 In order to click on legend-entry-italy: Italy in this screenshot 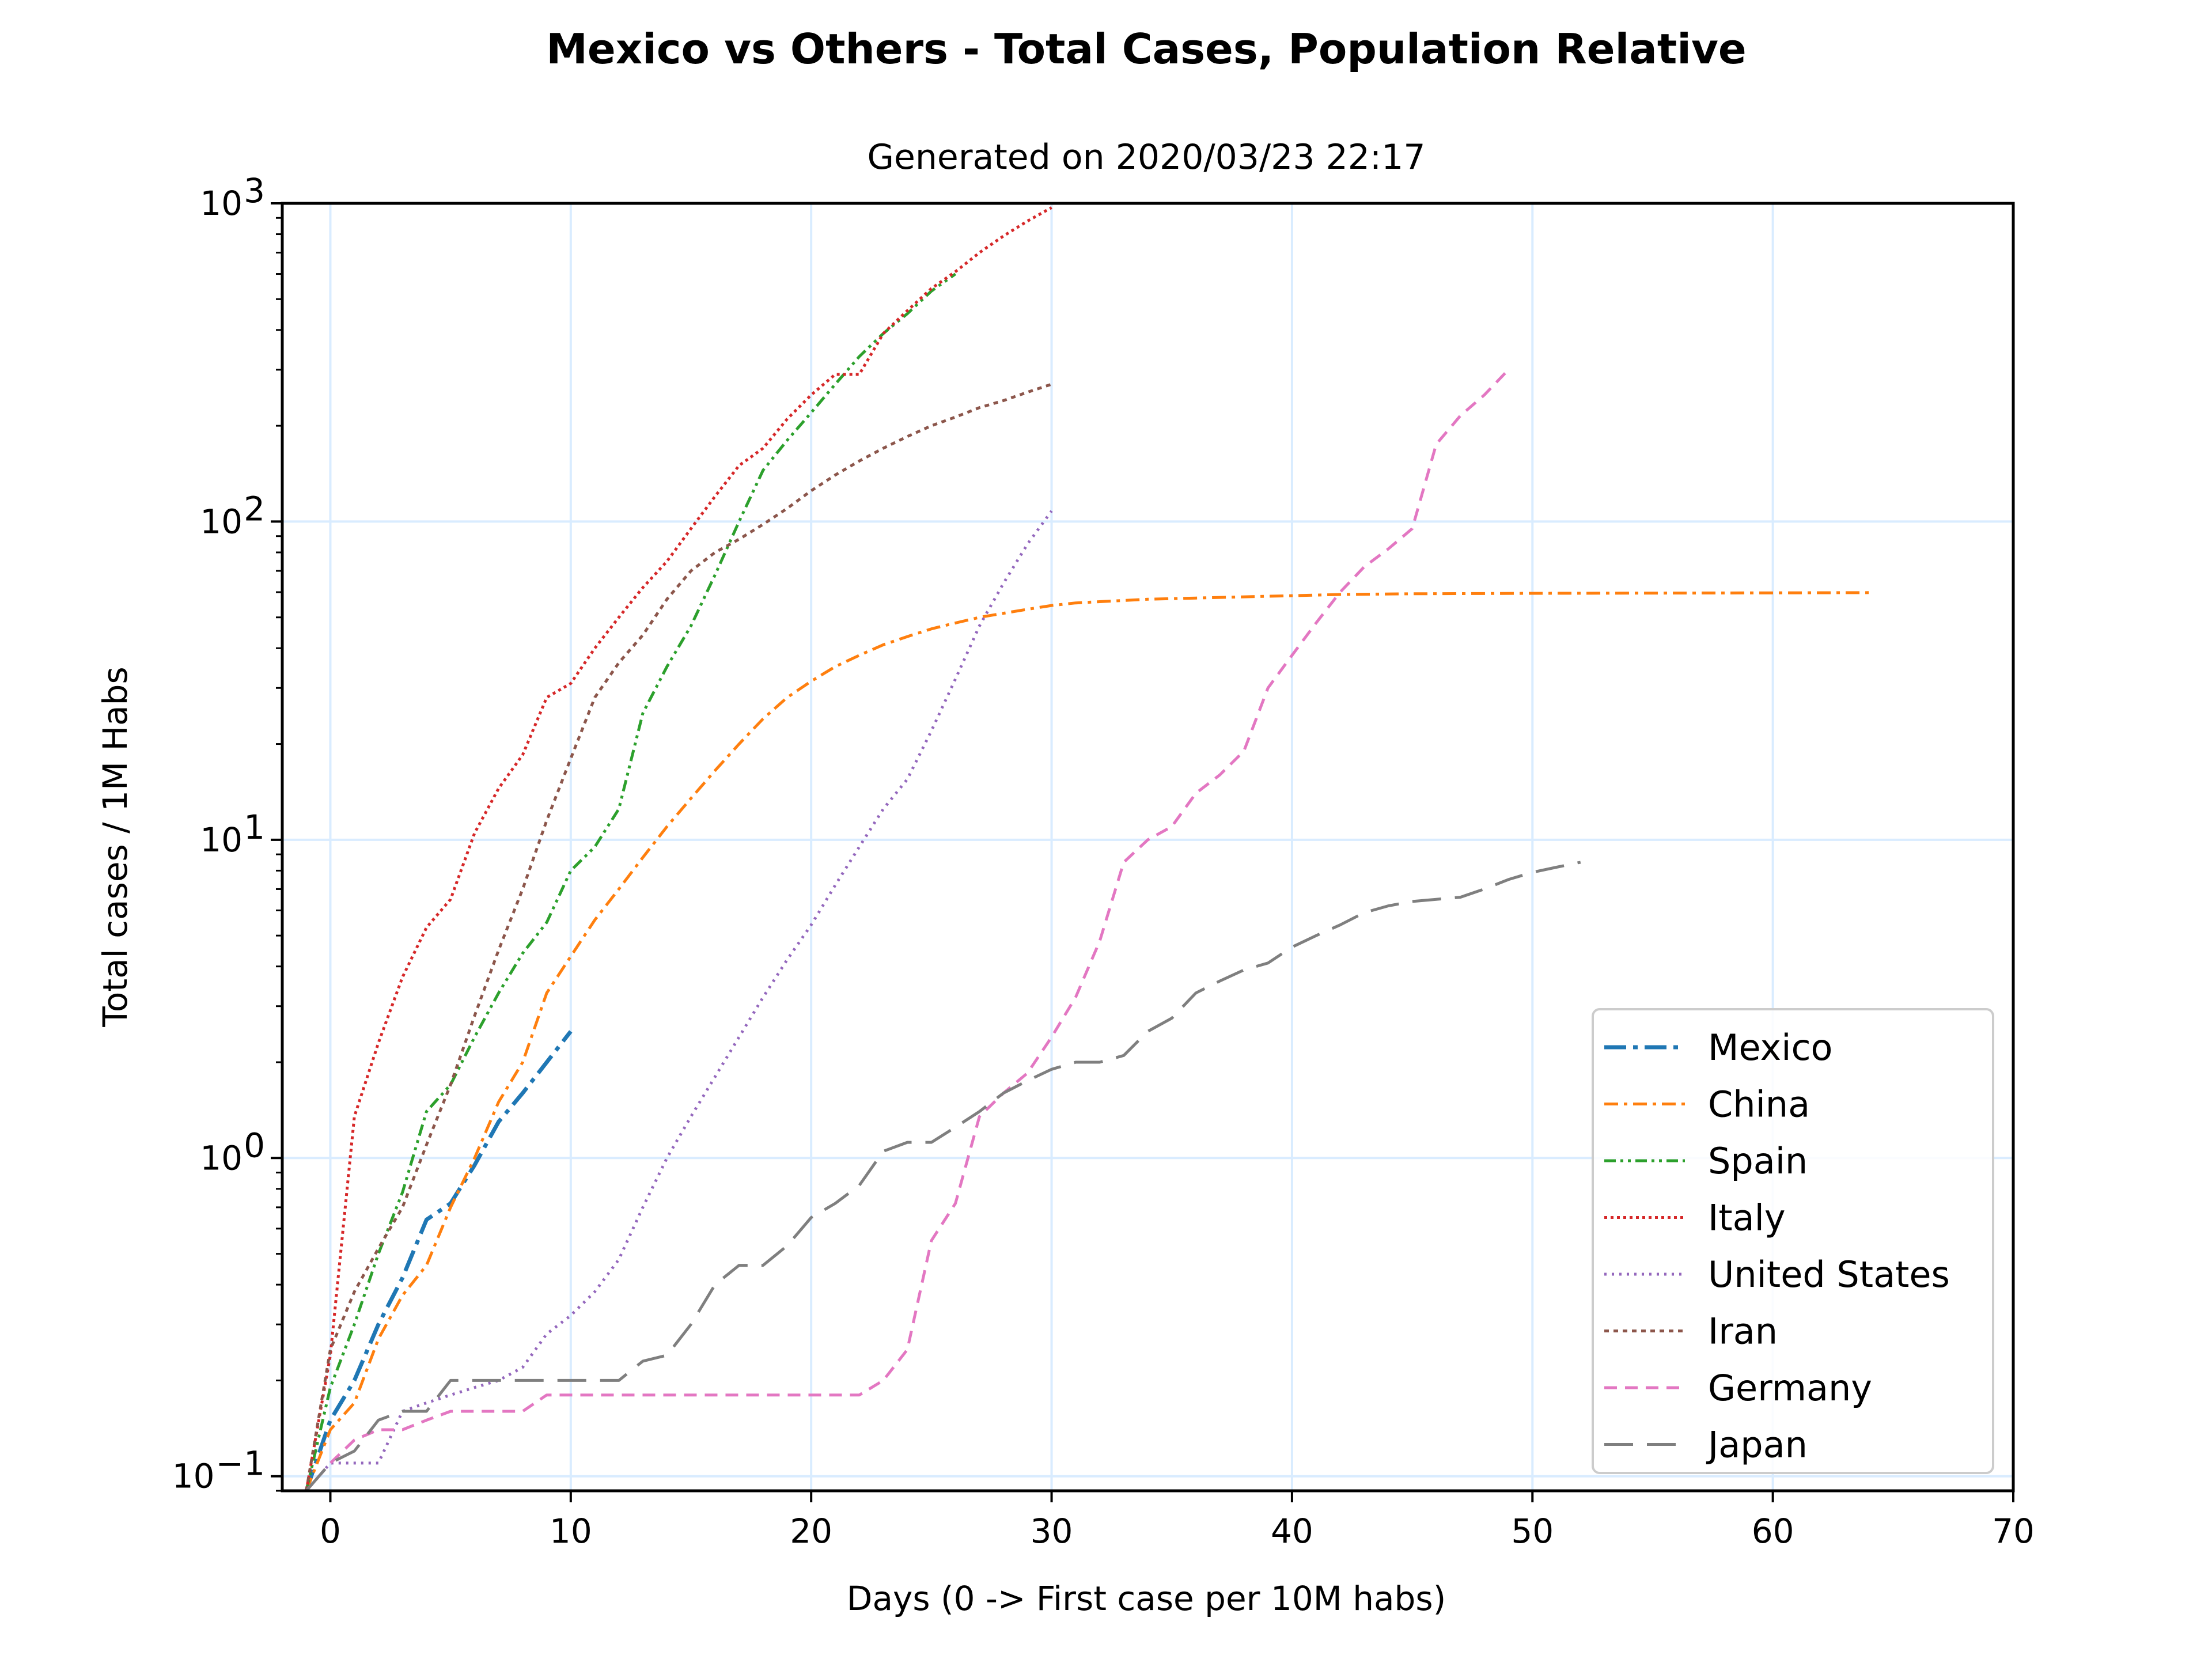, I will do `click(1695, 1218)`.